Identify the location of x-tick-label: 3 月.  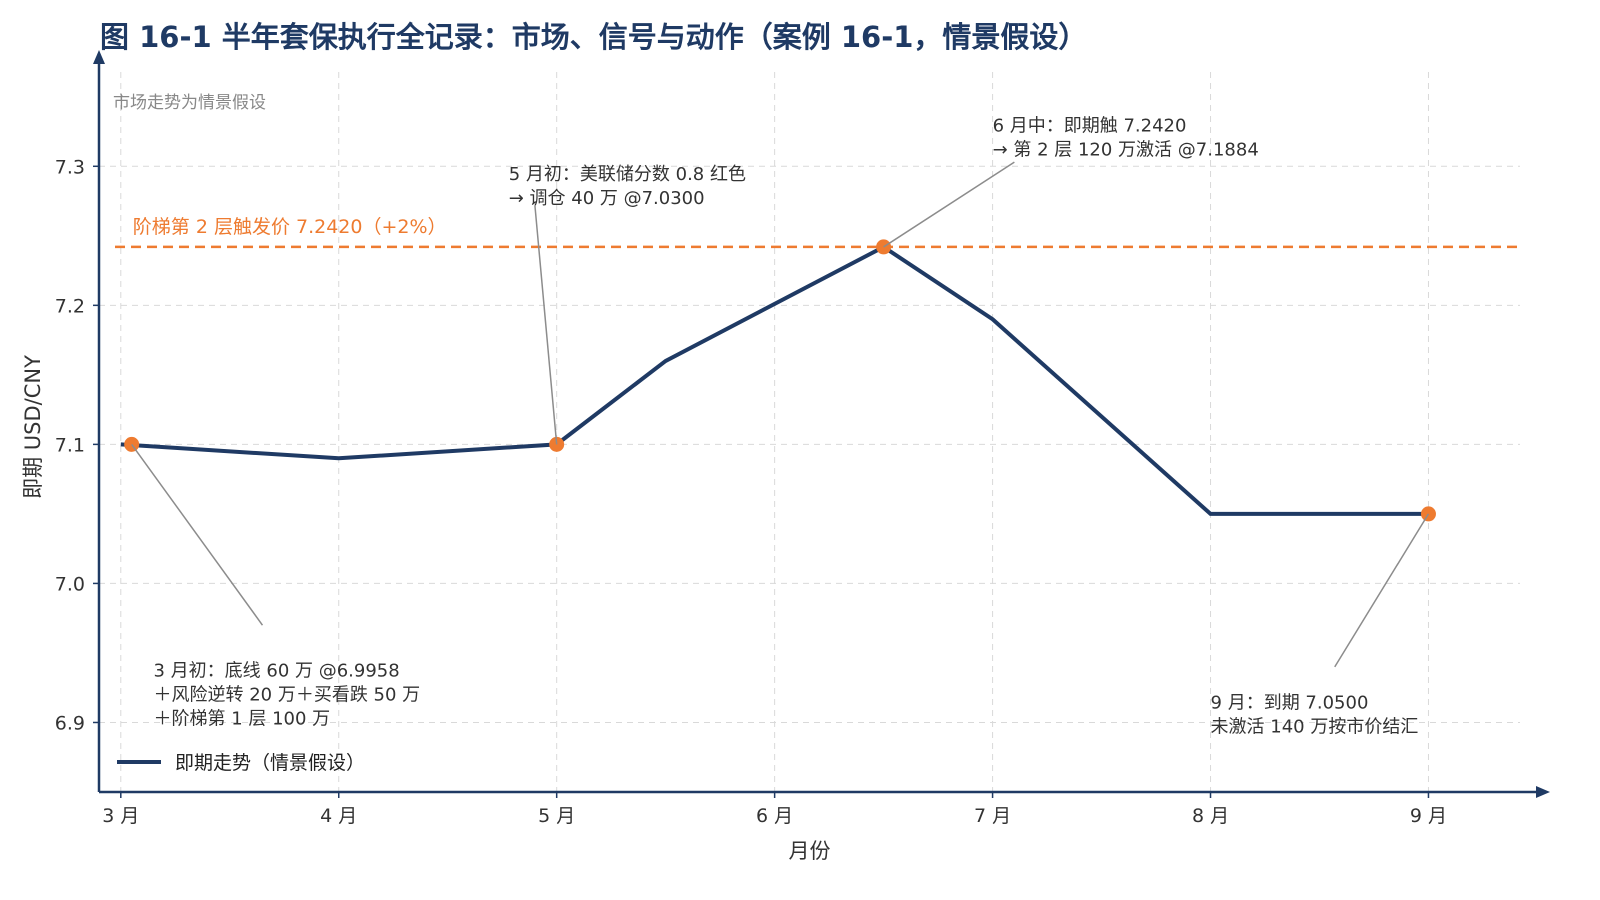
(120, 816).